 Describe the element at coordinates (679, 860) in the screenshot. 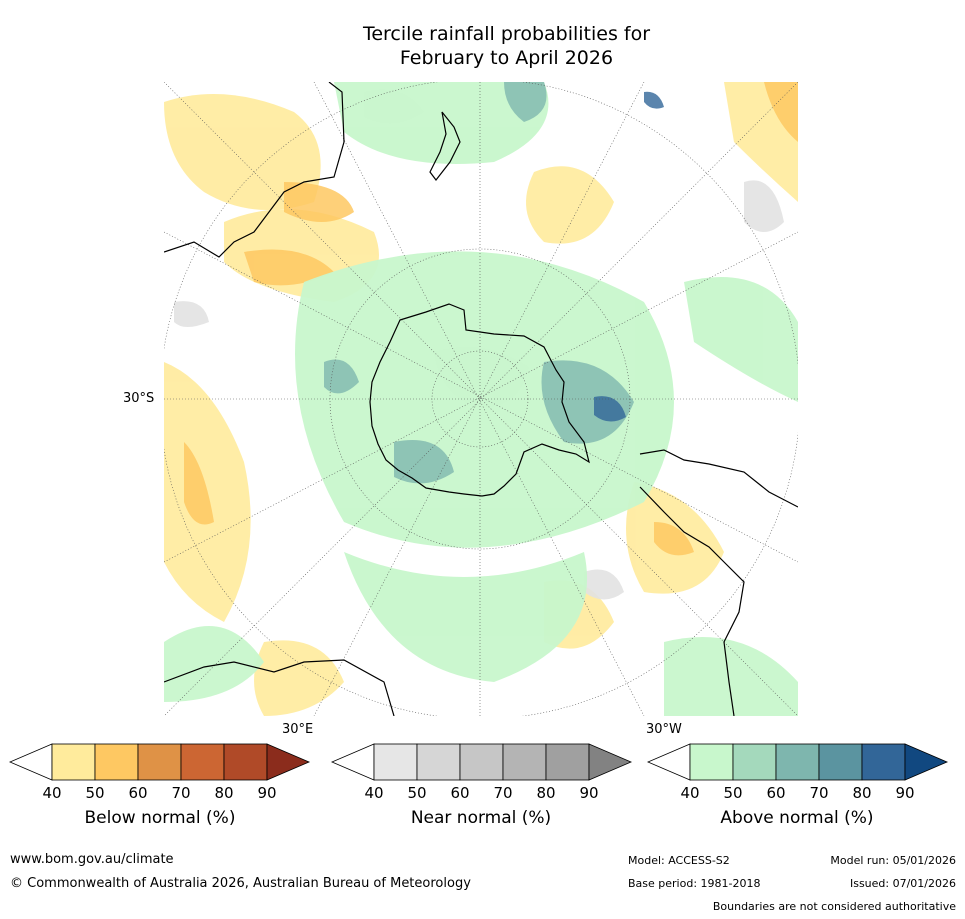

I see `model-text: Model: ACCESS-S2` at that location.